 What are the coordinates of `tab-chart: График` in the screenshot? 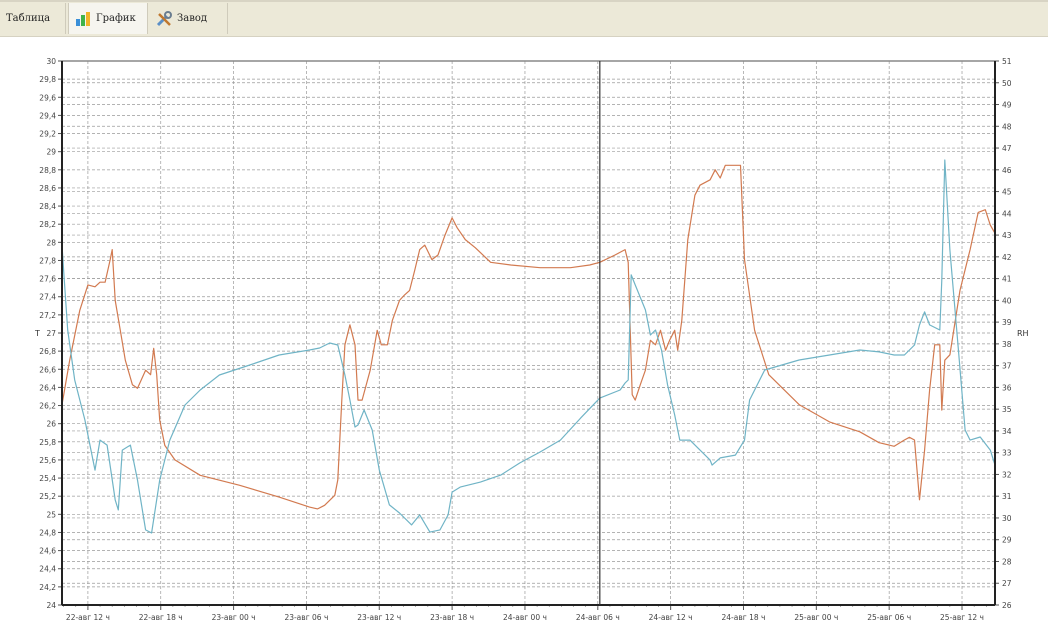 It's located at (108, 18).